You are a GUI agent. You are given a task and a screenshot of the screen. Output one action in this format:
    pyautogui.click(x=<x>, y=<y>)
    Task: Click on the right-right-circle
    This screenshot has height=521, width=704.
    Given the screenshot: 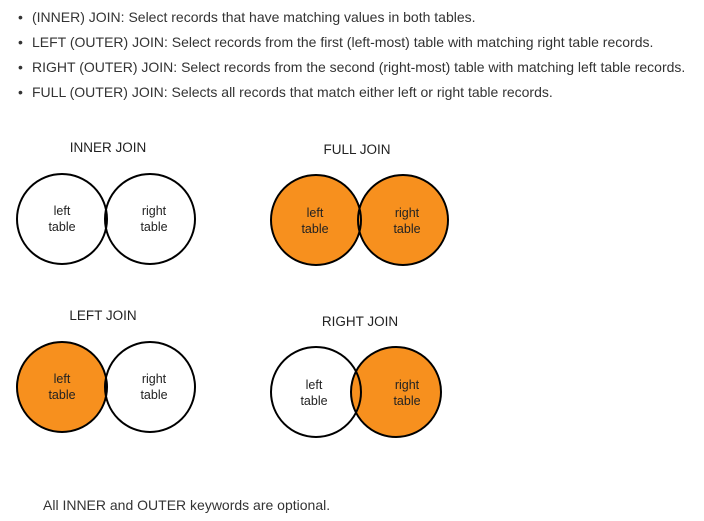 What is the action you would take?
    pyautogui.click(x=396, y=392)
    